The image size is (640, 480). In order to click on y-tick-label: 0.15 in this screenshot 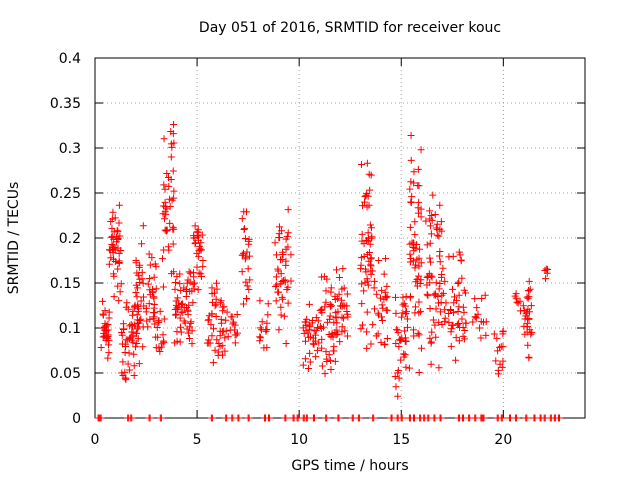, I will do `click(65, 284)`.